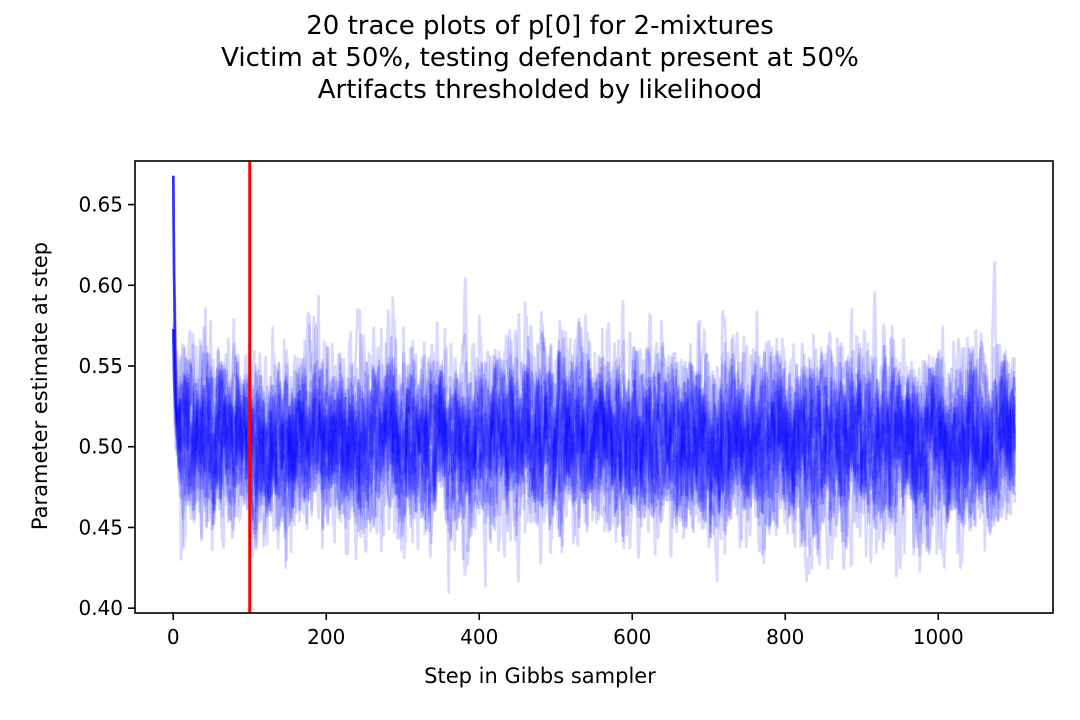  I want to click on x-axis-ticks: 0 200 400 600 800 1000, so click(565, 631).